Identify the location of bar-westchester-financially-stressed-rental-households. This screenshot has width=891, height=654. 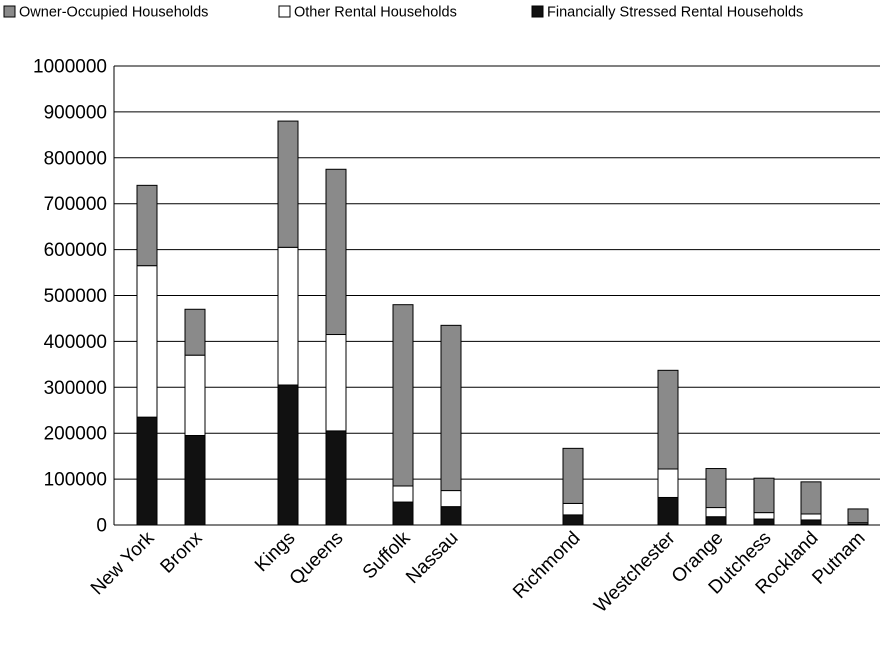
(668, 511).